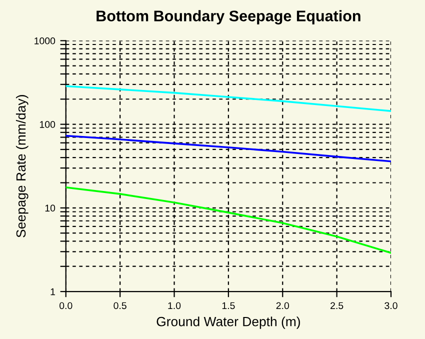 The height and width of the screenshot is (339, 425). What do you see at coordinates (337, 306) in the screenshot?
I see `x-tick-label: 2.5` at bounding box center [337, 306].